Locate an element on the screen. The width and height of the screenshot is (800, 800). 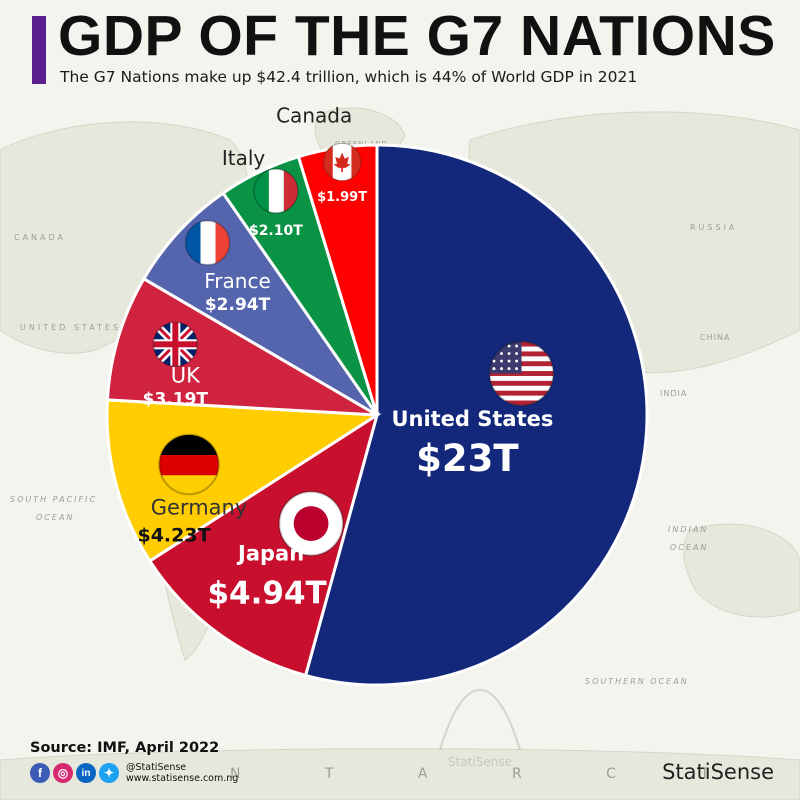
map-label-russia: RUSSIA is located at coordinates (713, 227).